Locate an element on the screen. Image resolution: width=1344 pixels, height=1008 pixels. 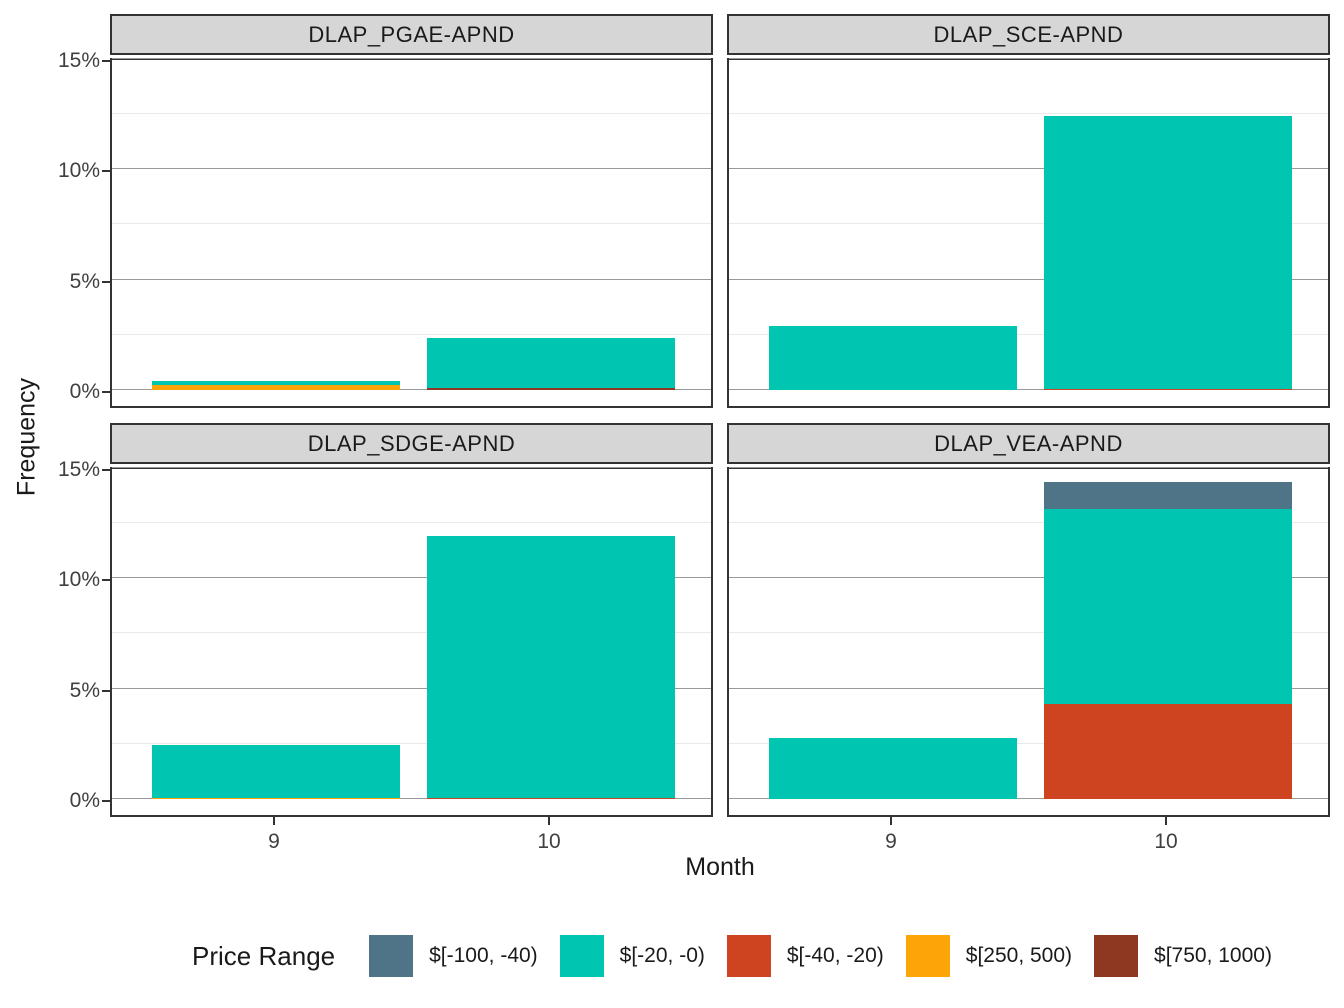
legend-item: $[750, 1000) is located at coordinates (1183, 956).